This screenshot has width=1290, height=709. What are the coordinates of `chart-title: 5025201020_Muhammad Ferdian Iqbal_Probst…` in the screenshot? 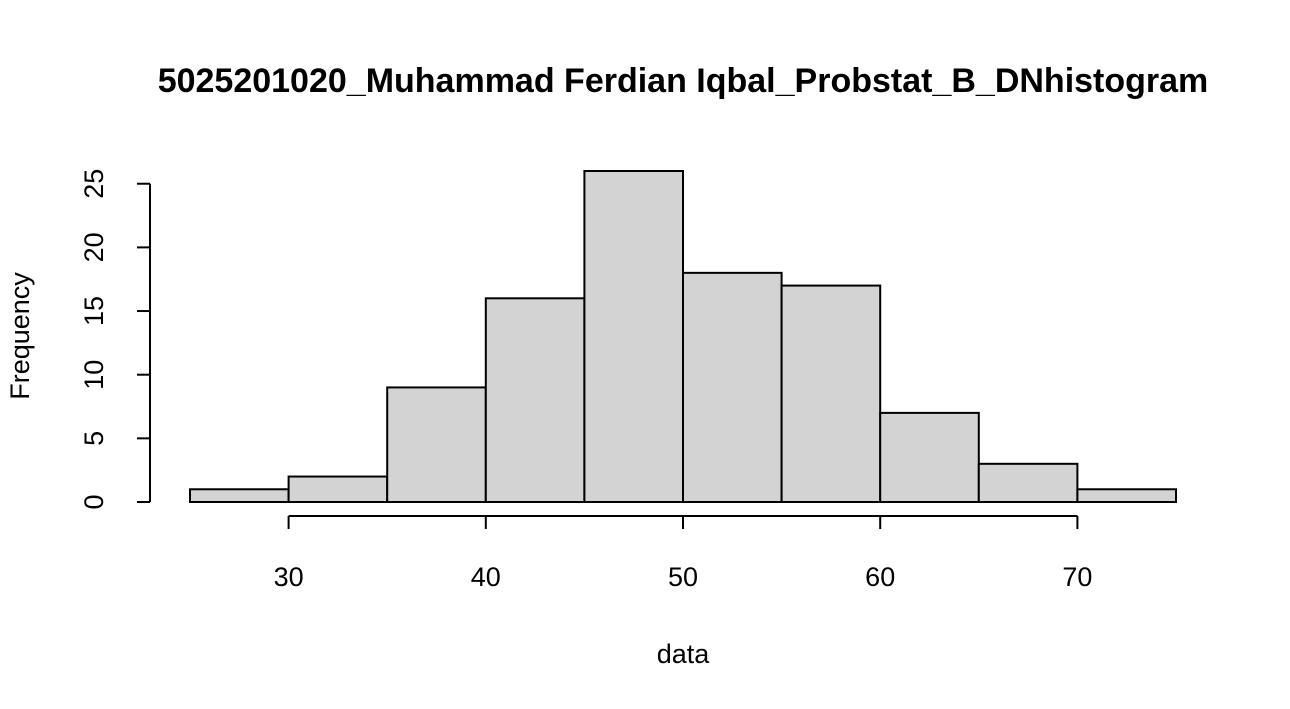 It's located at (683, 81).